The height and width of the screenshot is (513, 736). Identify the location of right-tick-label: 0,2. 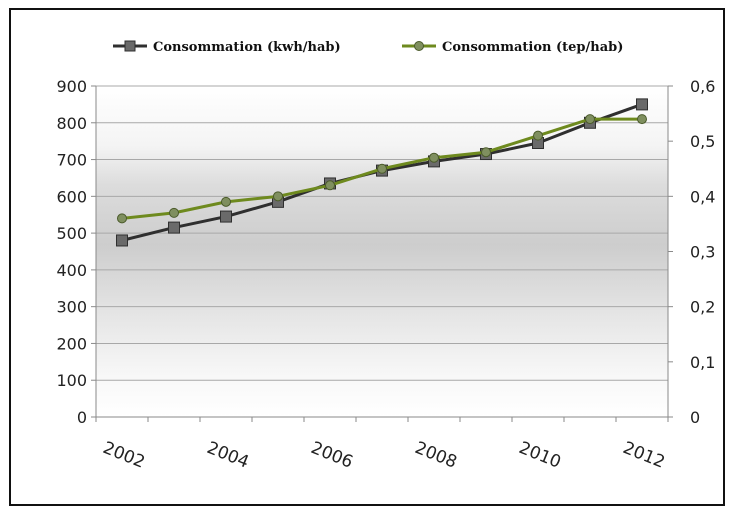
(702, 307).